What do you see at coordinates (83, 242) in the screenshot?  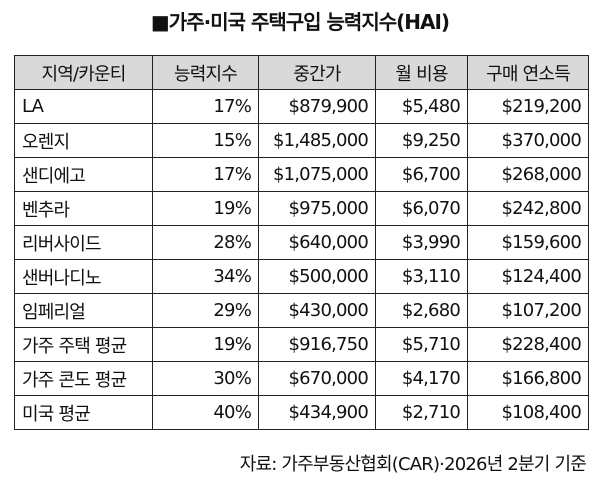 I see `region-cell: 리버사이드` at bounding box center [83, 242].